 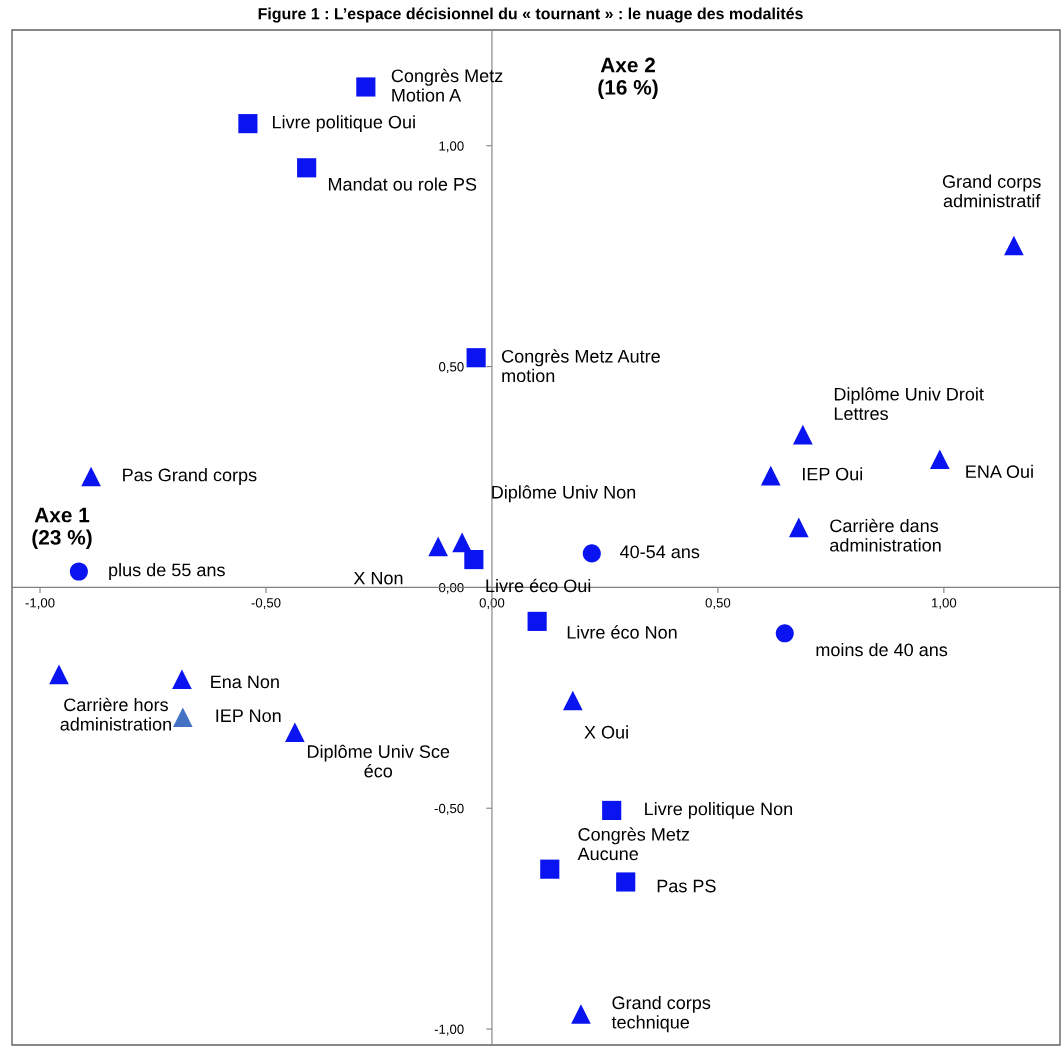 What do you see at coordinates (909, 403) in the screenshot?
I see `annotation: Diplôme Univ Droit Lettres` at bounding box center [909, 403].